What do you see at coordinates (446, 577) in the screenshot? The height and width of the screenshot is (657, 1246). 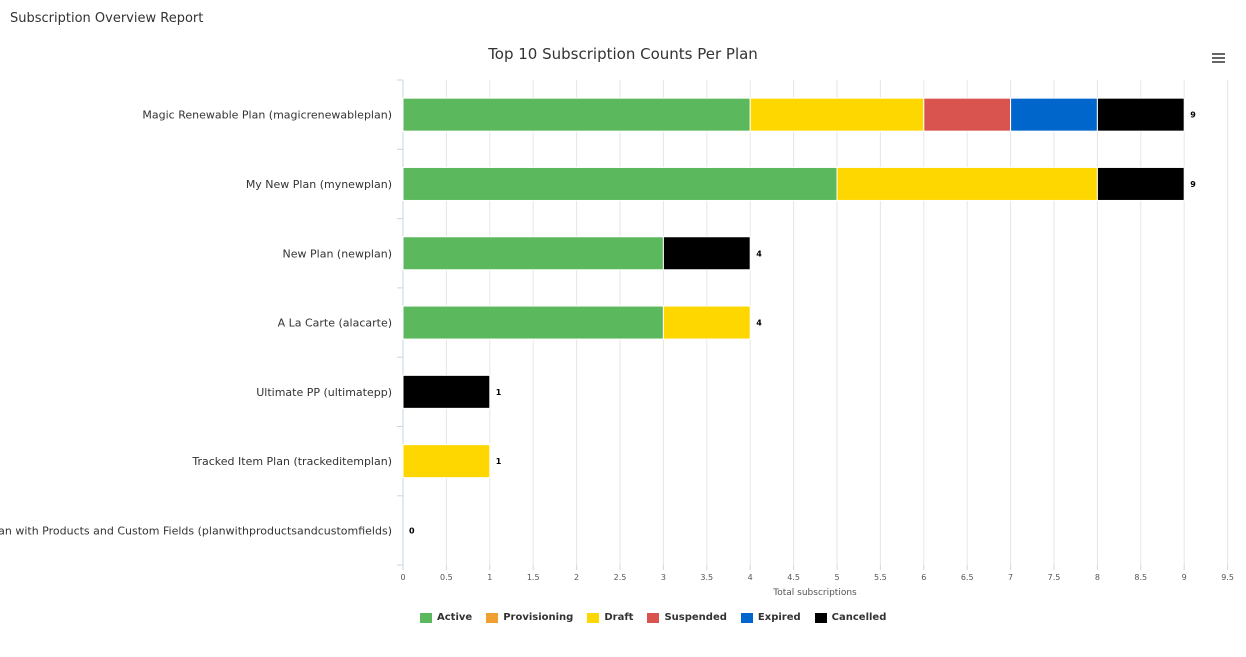 I see `x-tick-label: 0.5` at bounding box center [446, 577].